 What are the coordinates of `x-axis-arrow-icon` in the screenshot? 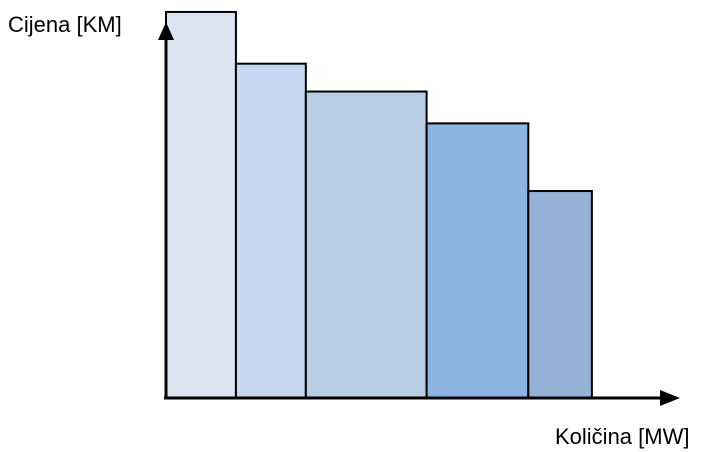 It's located at (670, 398).